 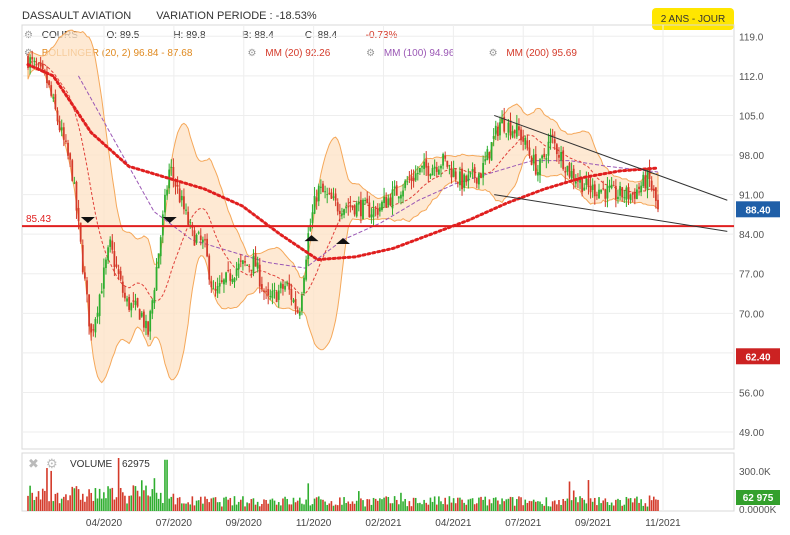 I want to click on x-tick-label: 07/2021, so click(x=523, y=523).